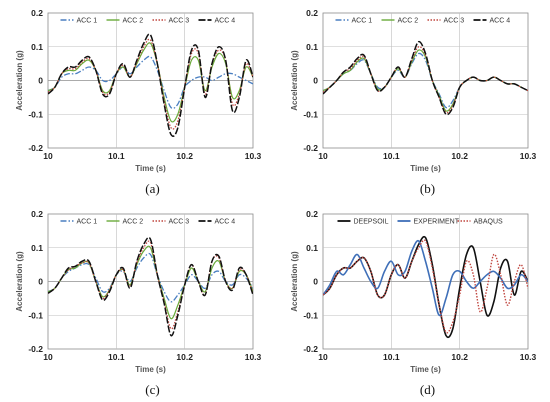 This screenshot has height=402, width=550. What do you see at coordinates (427, 389) in the screenshot?
I see `panel-label: (d)` at bounding box center [427, 389].